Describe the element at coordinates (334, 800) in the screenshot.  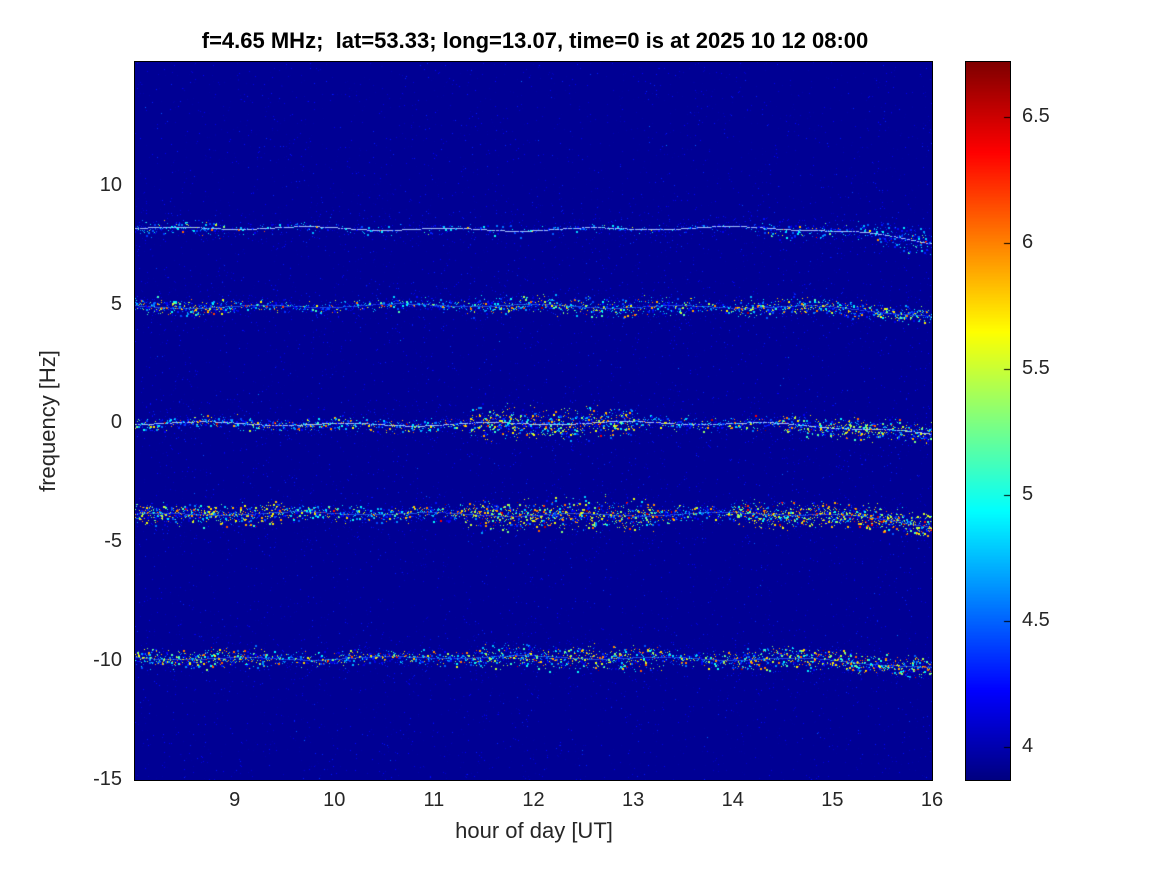
I see `x-tick-label: 10` at that location.